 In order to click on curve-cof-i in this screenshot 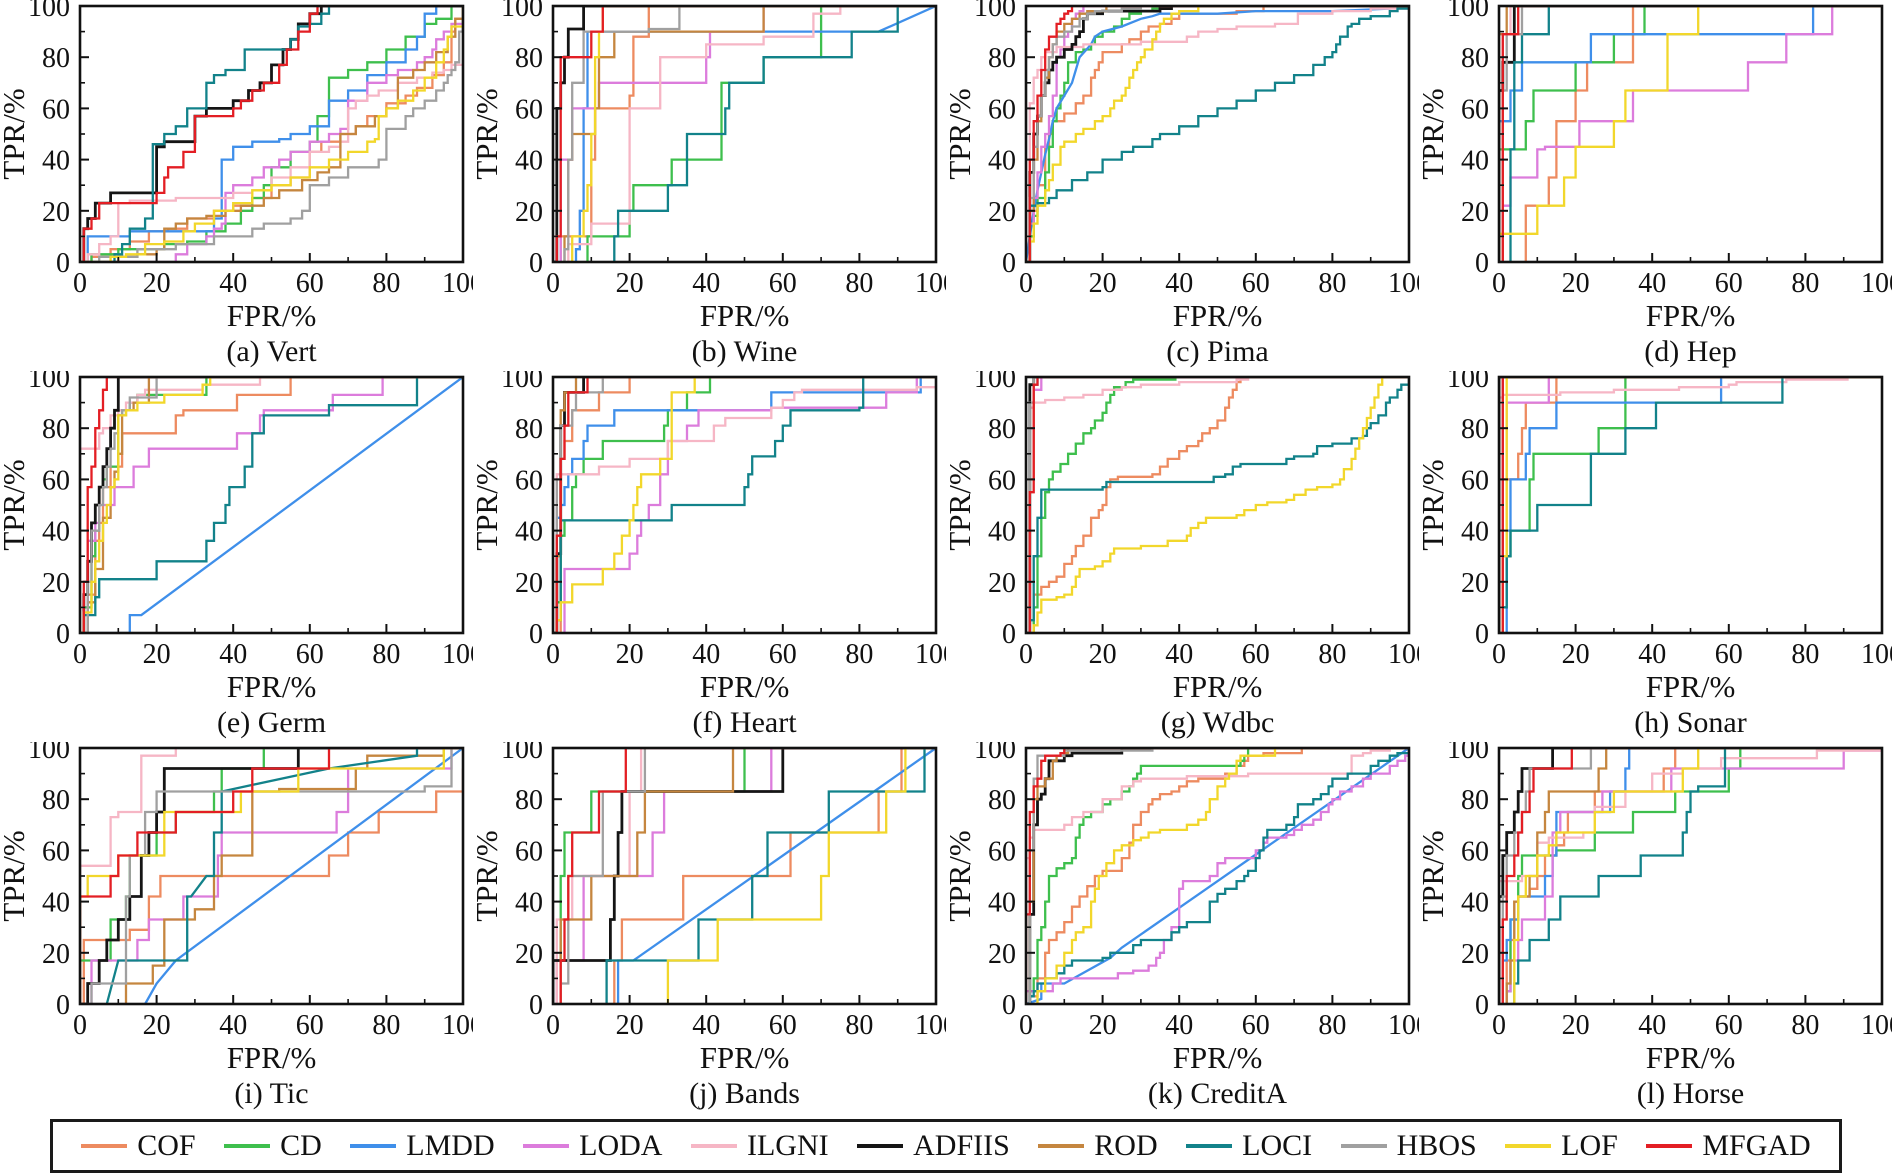, I will do `click(272, 886)`.